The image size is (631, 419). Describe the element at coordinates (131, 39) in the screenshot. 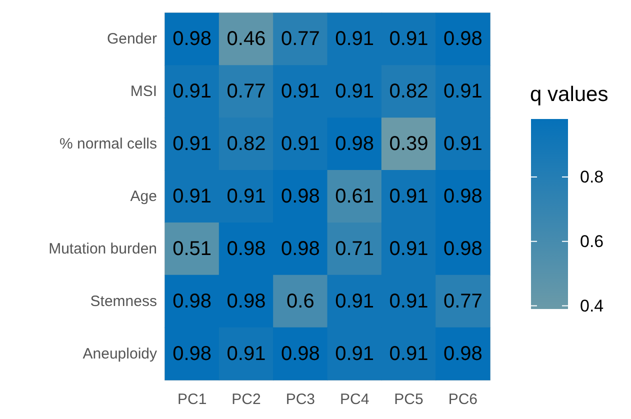

I see `y-tick-label: Gender` at that location.